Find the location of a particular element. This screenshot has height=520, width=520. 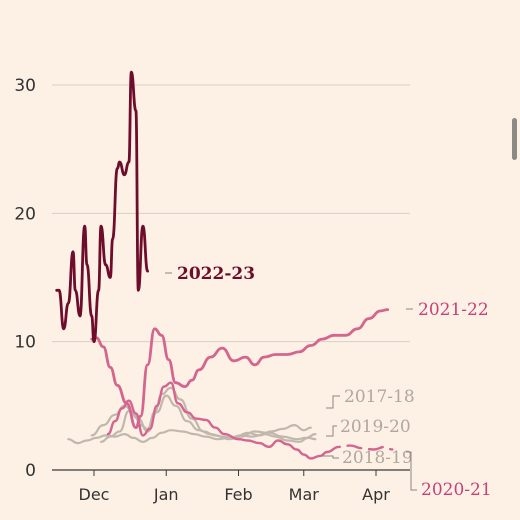

scrollbar-thumb is located at coordinates (514, 139).